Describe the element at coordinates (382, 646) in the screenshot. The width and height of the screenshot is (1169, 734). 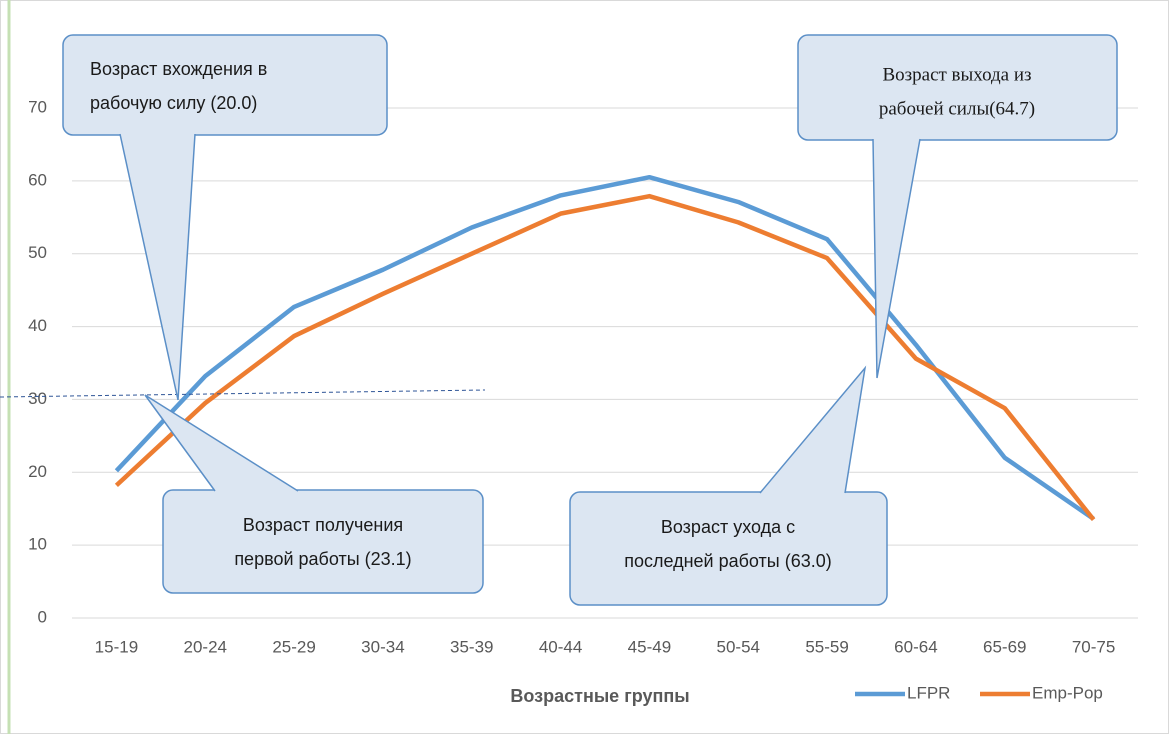
I see `x-tick-label: 30-34` at that location.